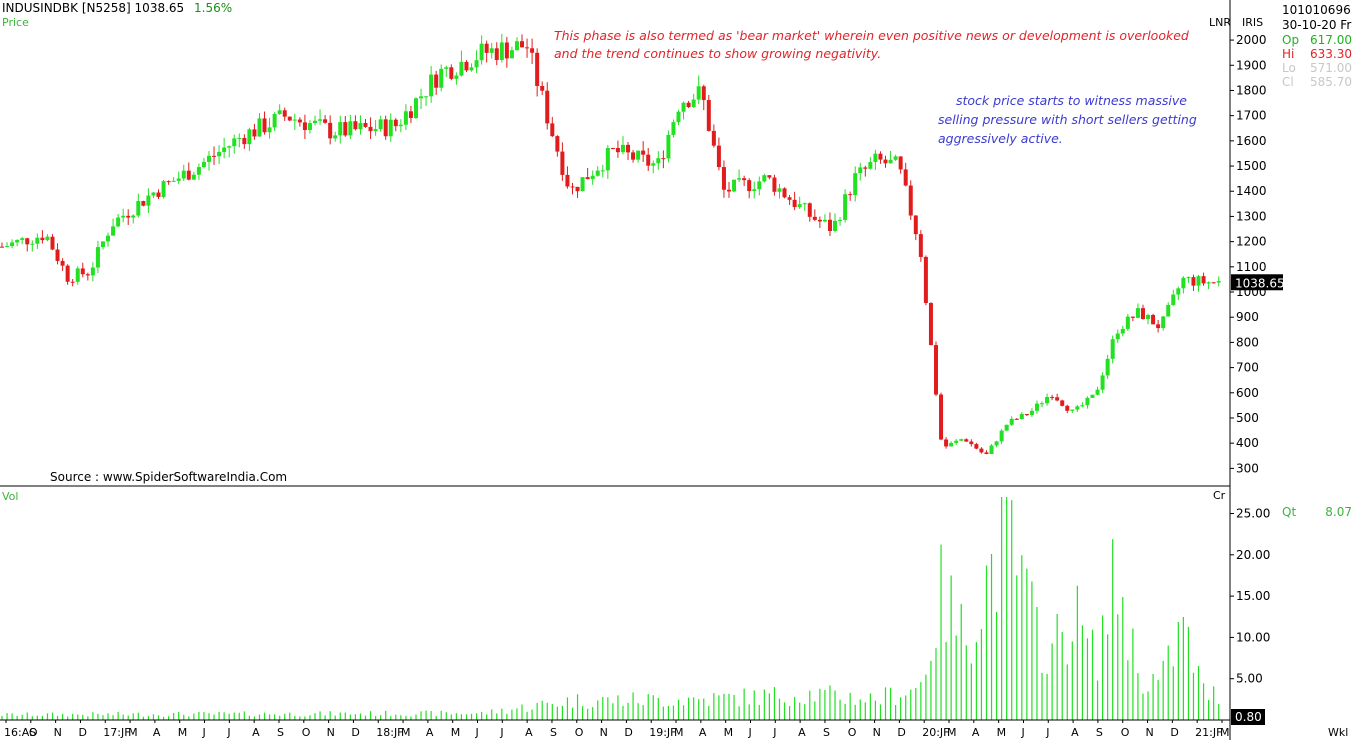 This screenshot has width=1352, height=740. What do you see at coordinates (15, 22) in the screenshot?
I see `price-panel-label: Price` at bounding box center [15, 22].